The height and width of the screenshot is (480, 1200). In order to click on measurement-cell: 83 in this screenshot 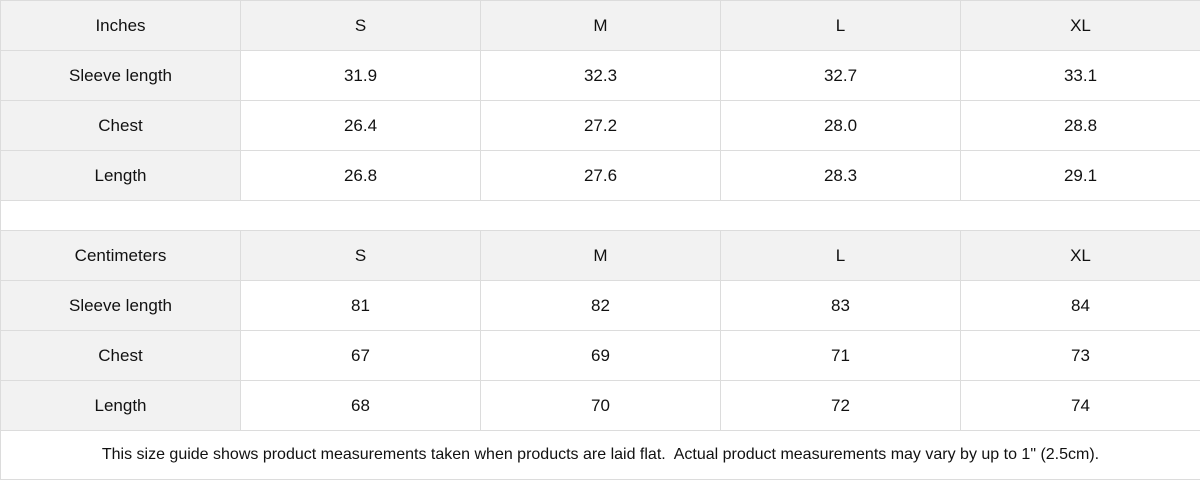, I will do `click(840, 305)`.